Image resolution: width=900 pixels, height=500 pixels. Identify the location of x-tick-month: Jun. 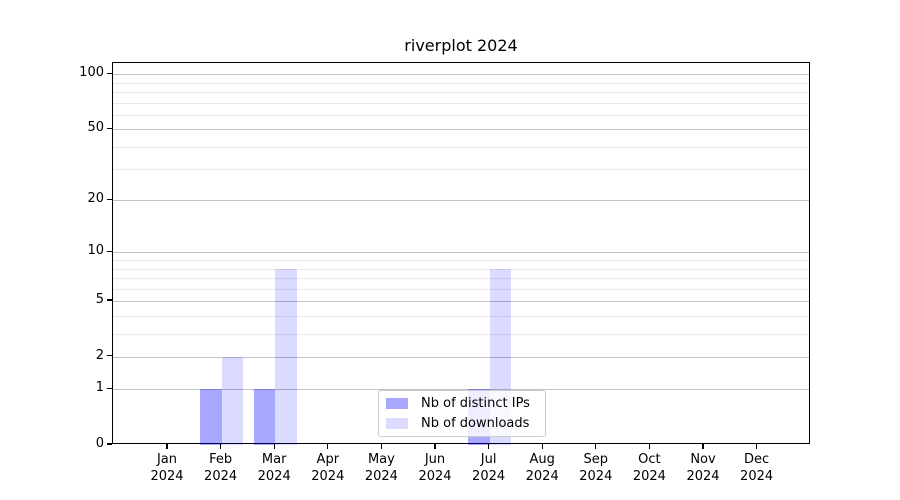
(435, 459).